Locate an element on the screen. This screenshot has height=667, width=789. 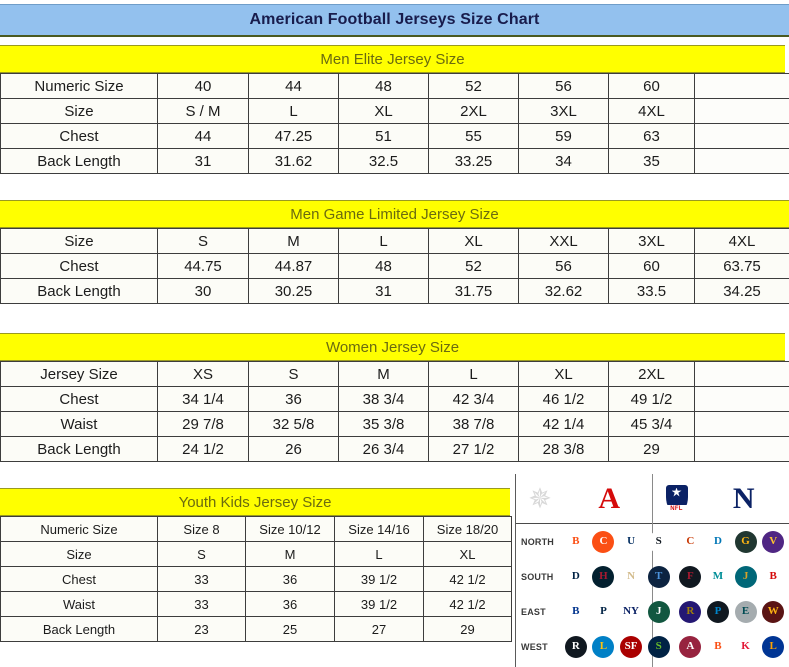
cell: 34 1/4 is located at coordinates (203, 399).